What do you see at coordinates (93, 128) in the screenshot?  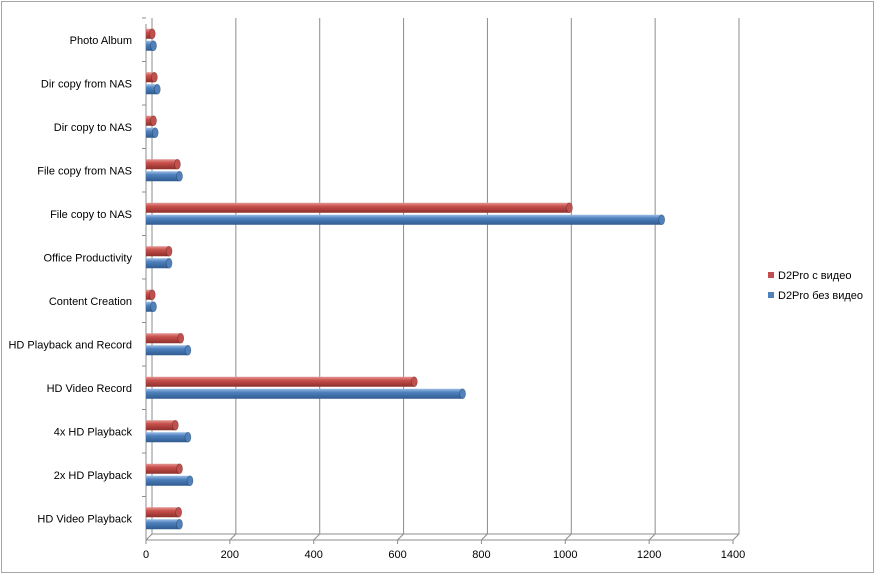 I see `category-label: Dir copy to NAS` at bounding box center [93, 128].